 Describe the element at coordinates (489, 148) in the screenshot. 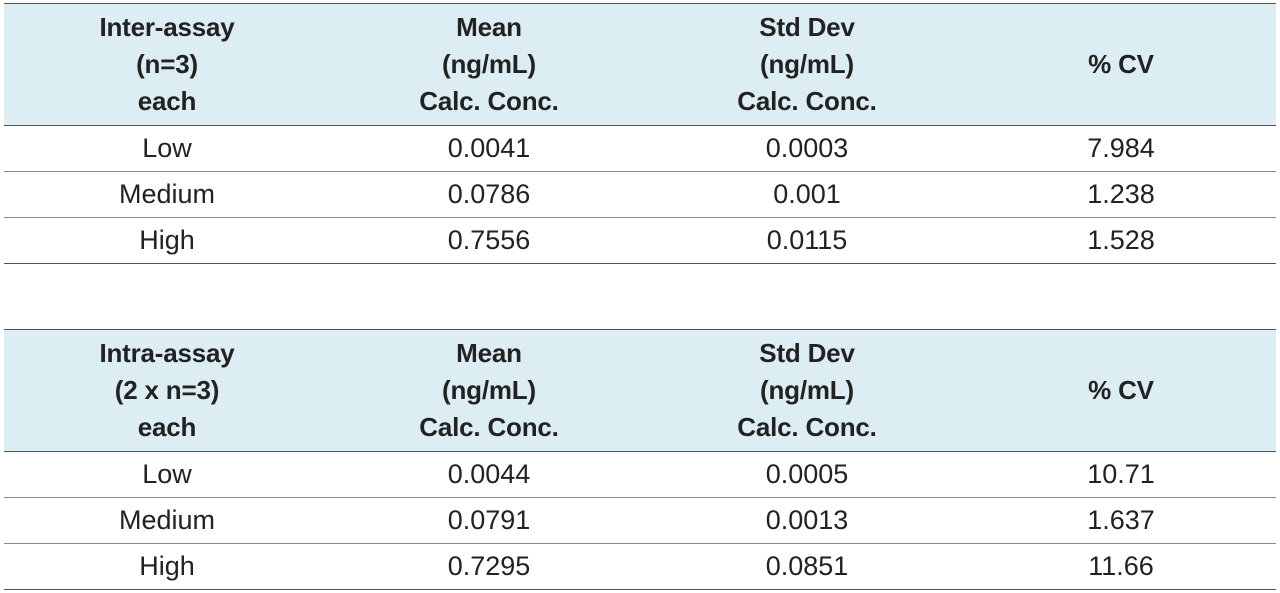

I see `cell-mean: 0.0041` at that location.